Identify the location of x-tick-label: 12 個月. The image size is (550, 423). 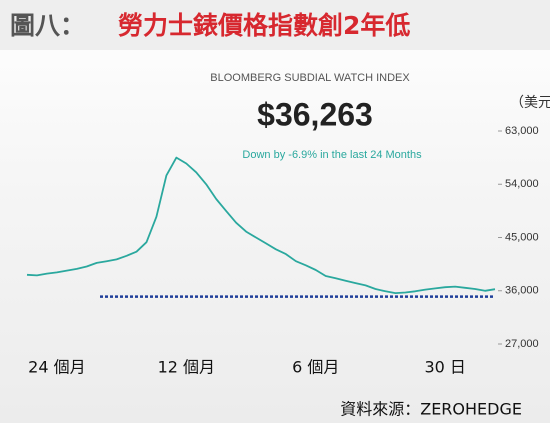
(186, 367).